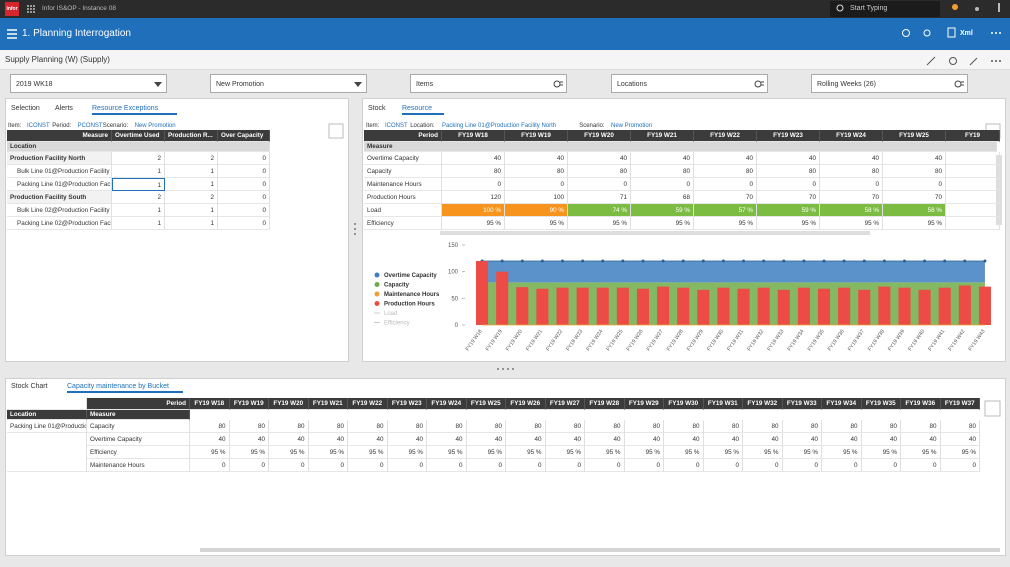 The width and height of the screenshot is (1010, 567). Describe the element at coordinates (851, 210) in the screenshot. I see `cell: 58 %` at that location.